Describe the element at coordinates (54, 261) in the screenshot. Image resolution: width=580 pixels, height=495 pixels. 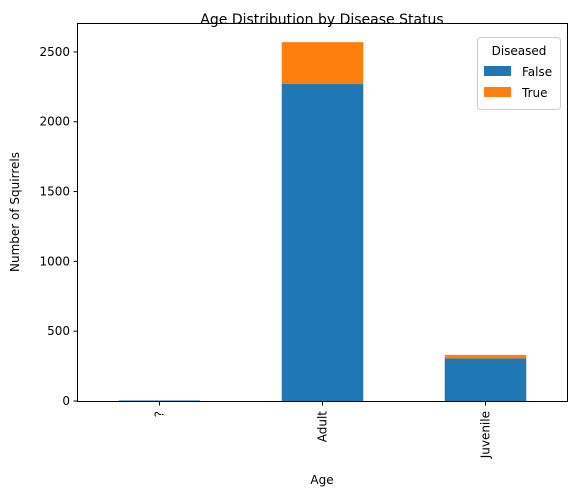
I see `y-tick-label: 1000` at that location.